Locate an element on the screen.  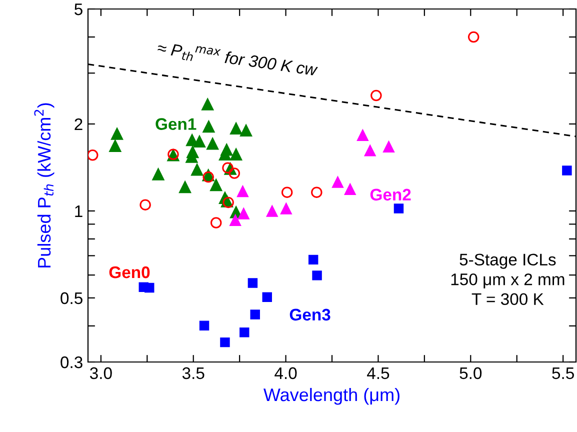
y-tick-label: 5 is located at coordinates (78, 10).